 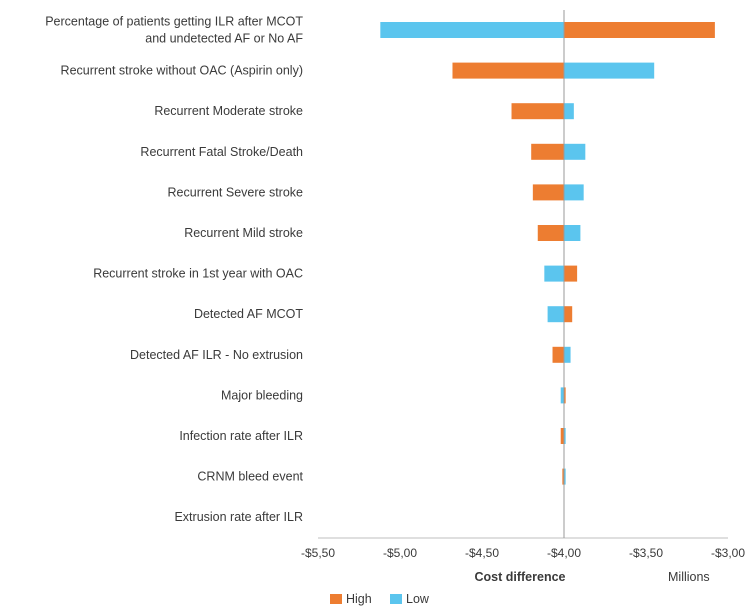 I want to click on category-label-7: Detected AF MCOT, so click(x=248, y=314).